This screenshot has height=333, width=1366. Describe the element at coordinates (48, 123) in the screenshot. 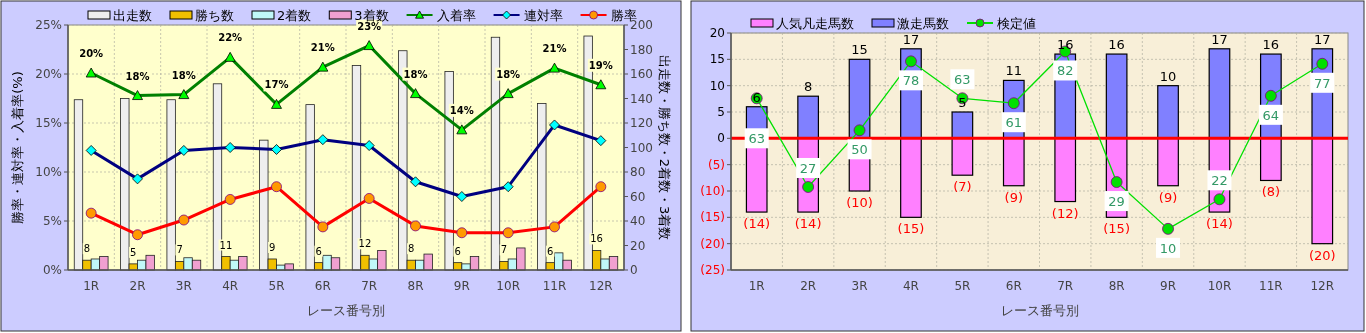

I see `y-tick-label: 15%` at that location.